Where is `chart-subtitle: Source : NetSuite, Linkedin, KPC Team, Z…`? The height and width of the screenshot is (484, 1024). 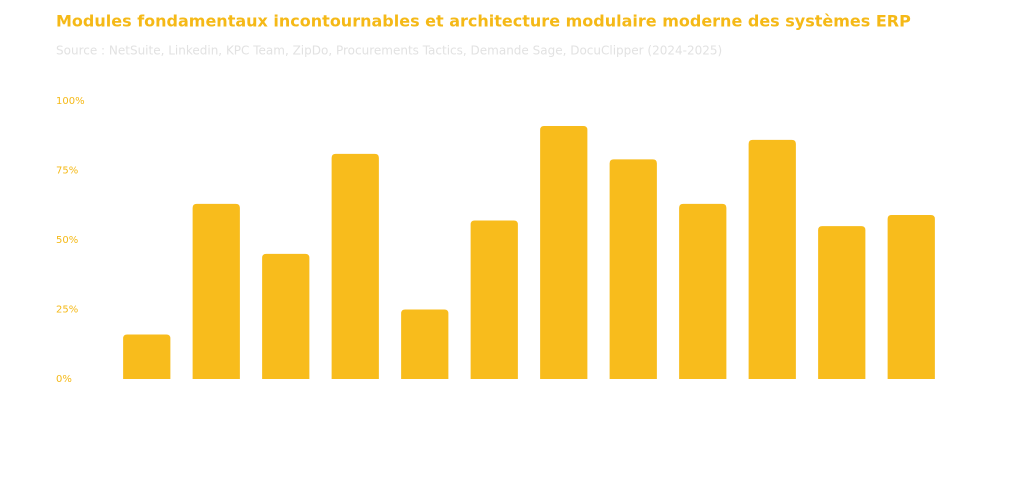 chart-subtitle: Source : NetSuite, Linkedin, KPC Team, Z… is located at coordinates (389, 51).